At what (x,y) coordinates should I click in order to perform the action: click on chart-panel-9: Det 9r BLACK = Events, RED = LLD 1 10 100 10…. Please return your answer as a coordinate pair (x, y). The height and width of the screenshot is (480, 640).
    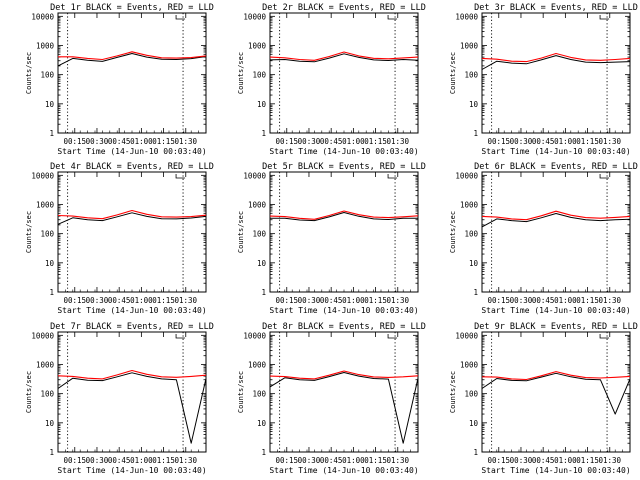
    Looking at the image, I should click on (543, 398).